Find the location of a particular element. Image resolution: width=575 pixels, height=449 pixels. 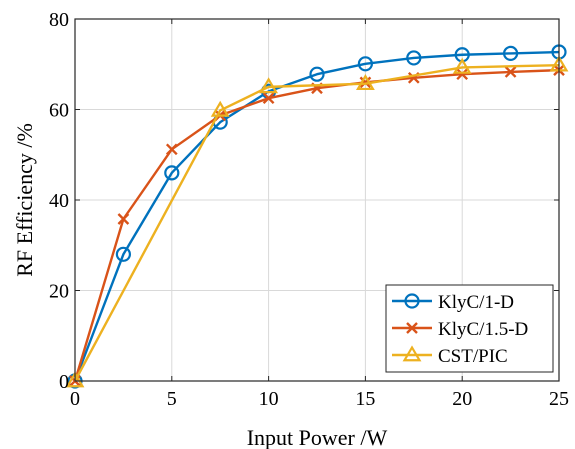

y-tick-label: 0 is located at coordinates (64, 382).